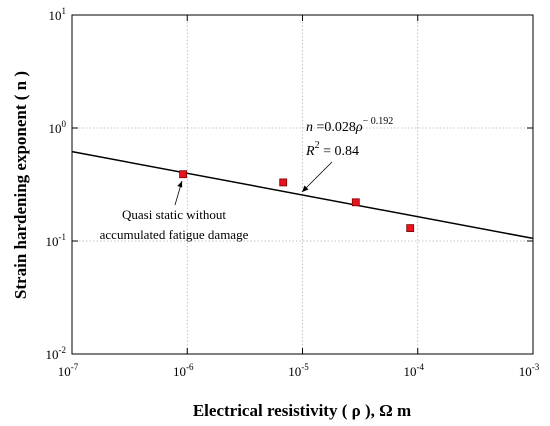  Describe the element at coordinates (20, 185) in the screenshot. I see `y-axis-title: Strain hardening exponent ( n )` at that location.